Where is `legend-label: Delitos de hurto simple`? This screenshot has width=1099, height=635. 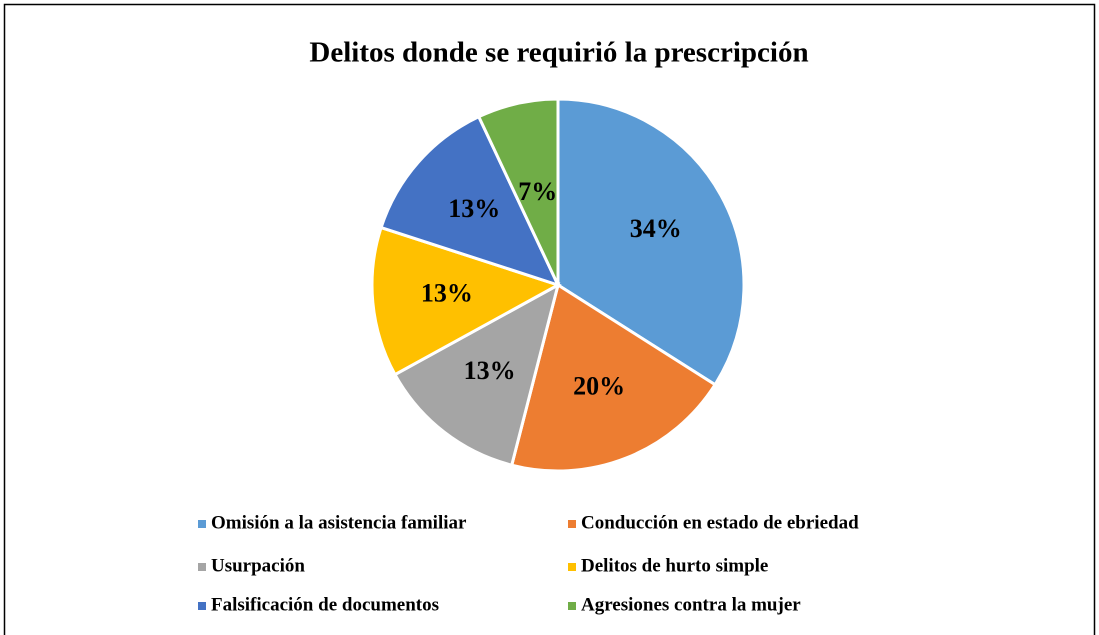
legend-label: Delitos de hurto simple is located at coordinates (674, 565).